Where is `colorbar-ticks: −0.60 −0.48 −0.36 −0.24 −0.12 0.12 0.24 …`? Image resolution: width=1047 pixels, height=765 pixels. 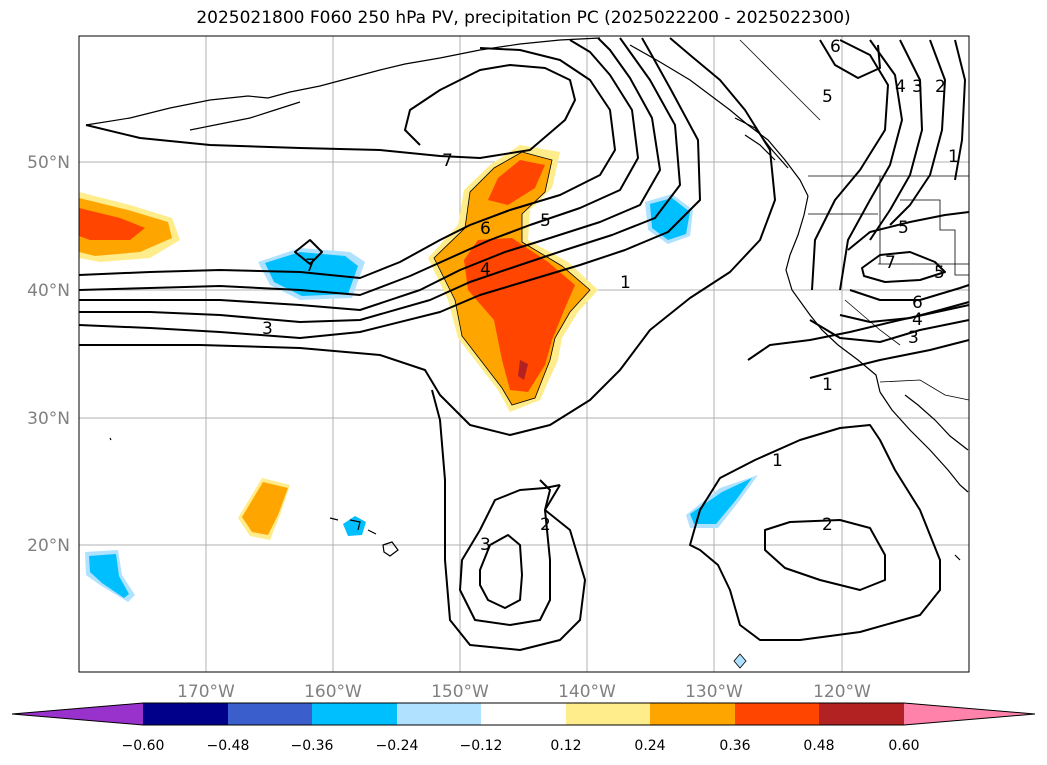
colorbar-ticks: −0.60 −0.48 −0.36 −0.24 −0.12 0.12 0.24 … is located at coordinates (521, 746).